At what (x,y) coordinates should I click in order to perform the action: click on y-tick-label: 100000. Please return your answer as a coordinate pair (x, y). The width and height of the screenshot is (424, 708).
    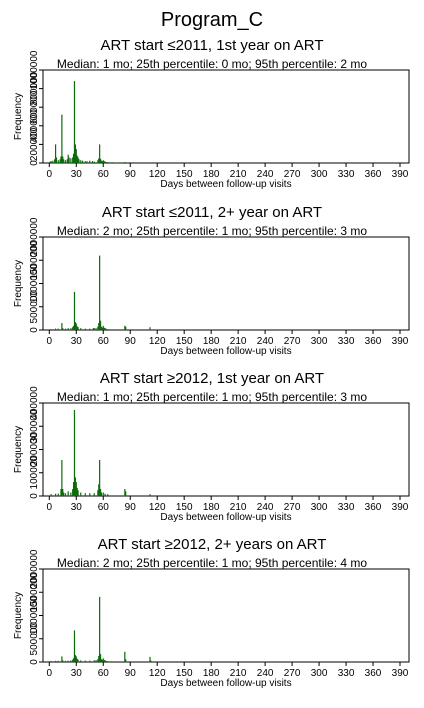
    Looking at the image, I should click on (34, 473).